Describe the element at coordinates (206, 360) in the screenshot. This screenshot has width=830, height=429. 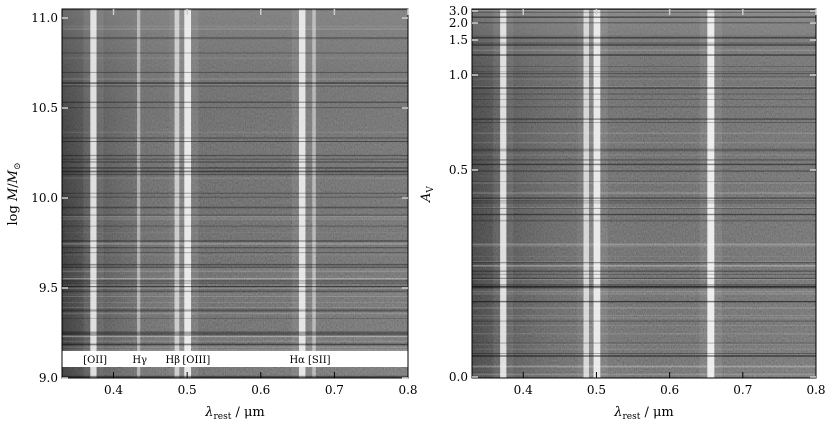
I see `line-labels: [OII] Hγ Hβ [OIII] Hα [SII]` at that location.